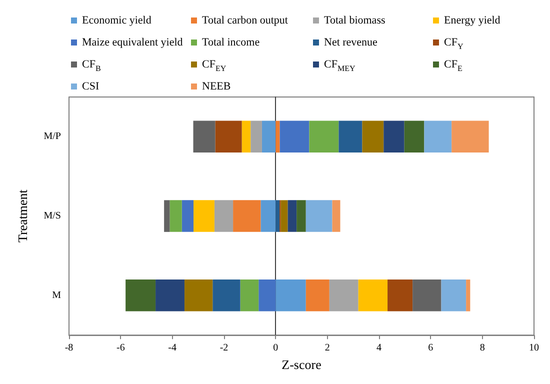 This screenshot has height=384, width=550. What do you see at coordinates (351, 42) in the screenshot?
I see `legend-label: Net revenue` at bounding box center [351, 42].